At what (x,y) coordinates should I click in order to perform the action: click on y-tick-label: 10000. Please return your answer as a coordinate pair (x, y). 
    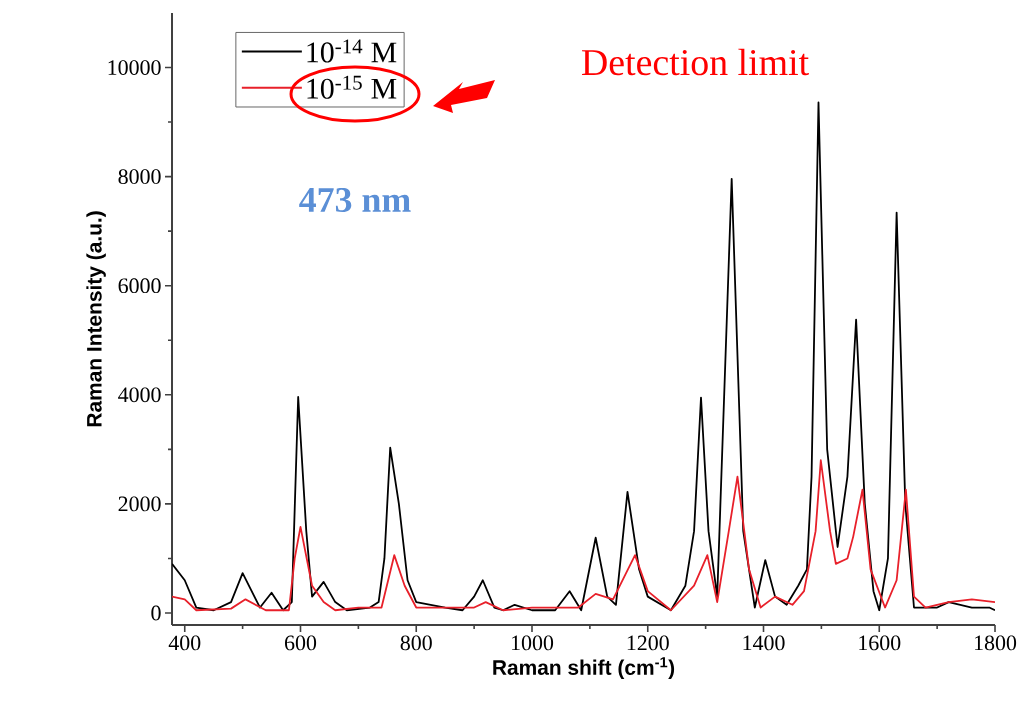
    Looking at the image, I should click on (134, 67).